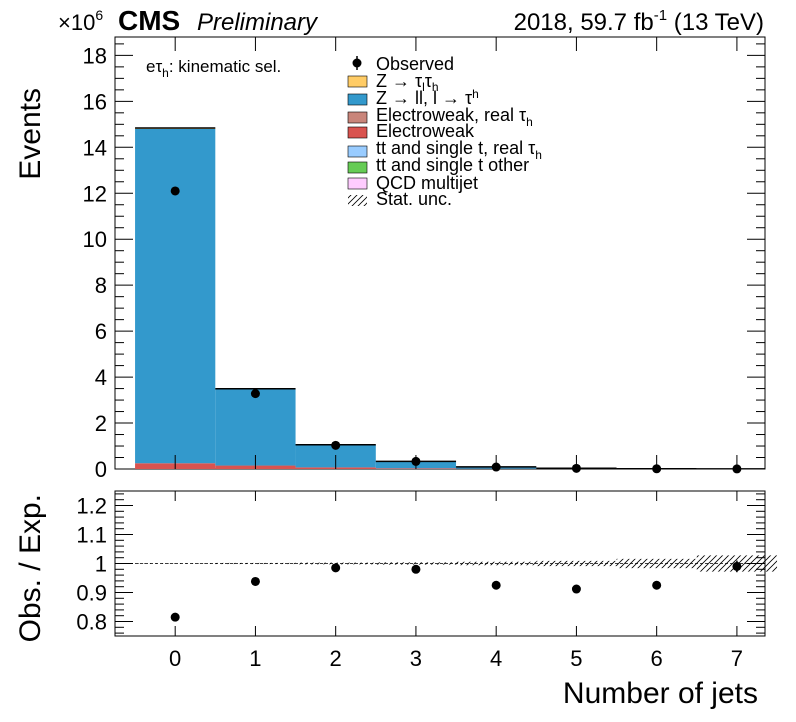  I want to click on svg-text: tt and single t, real τh, so click(459, 150).